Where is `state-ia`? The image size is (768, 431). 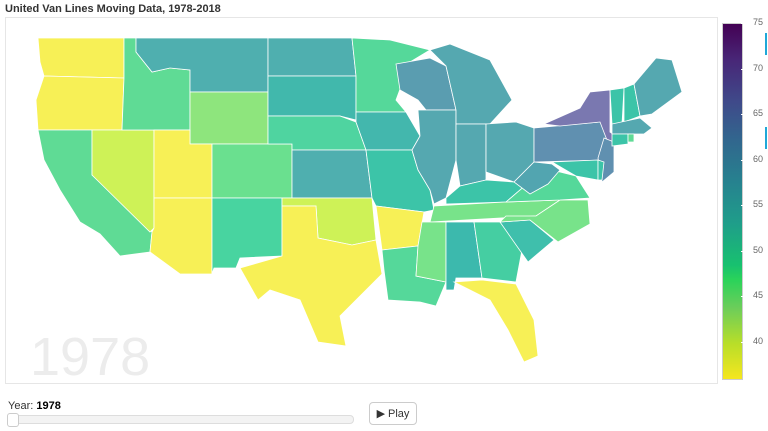
state-ia is located at coordinates (388, 131).